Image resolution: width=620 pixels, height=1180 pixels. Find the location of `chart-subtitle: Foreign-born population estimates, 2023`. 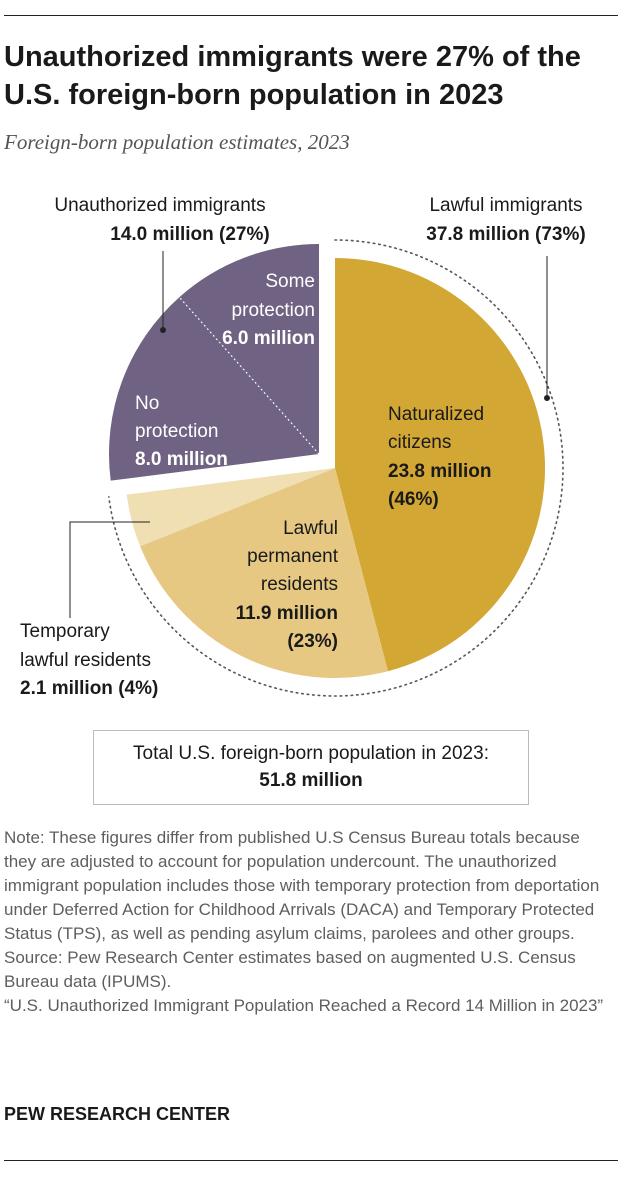

chart-subtitle: Foreign-born population estimates, 2023 is located at coordinates (177, 142).